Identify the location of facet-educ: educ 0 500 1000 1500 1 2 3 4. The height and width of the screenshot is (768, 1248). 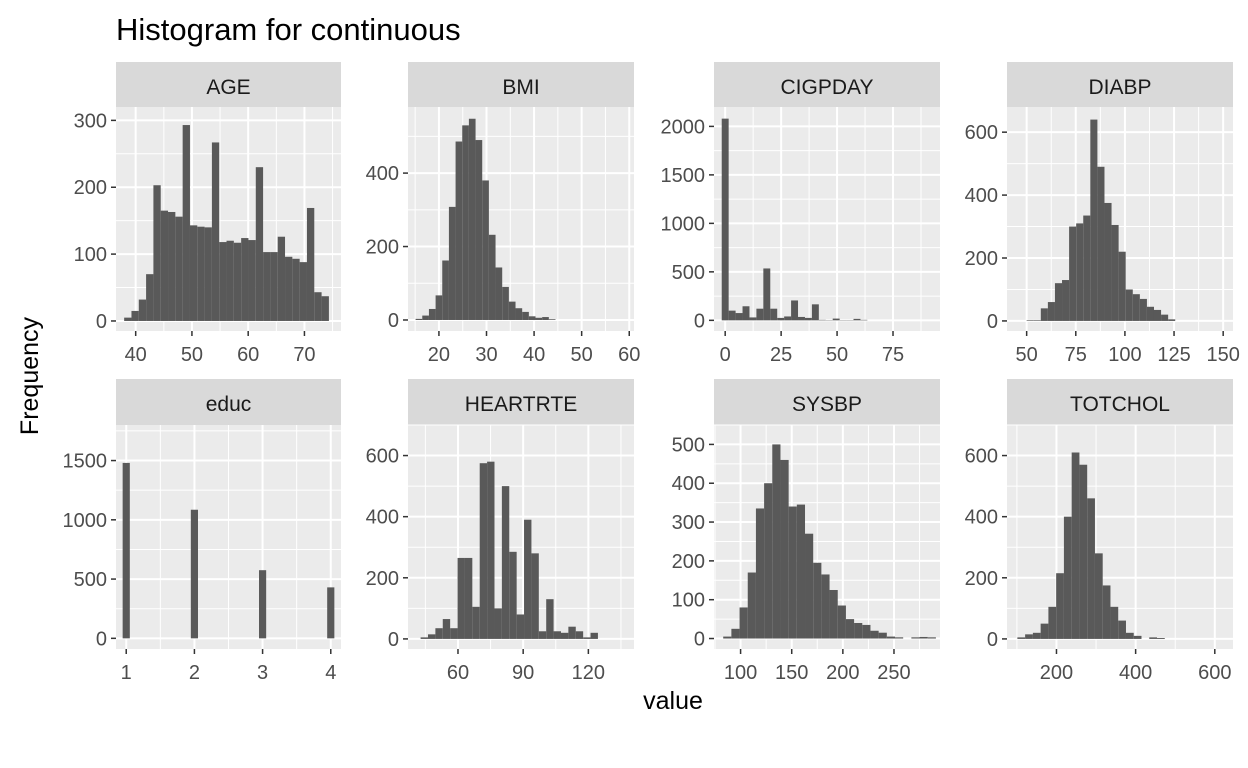
(202, 531).